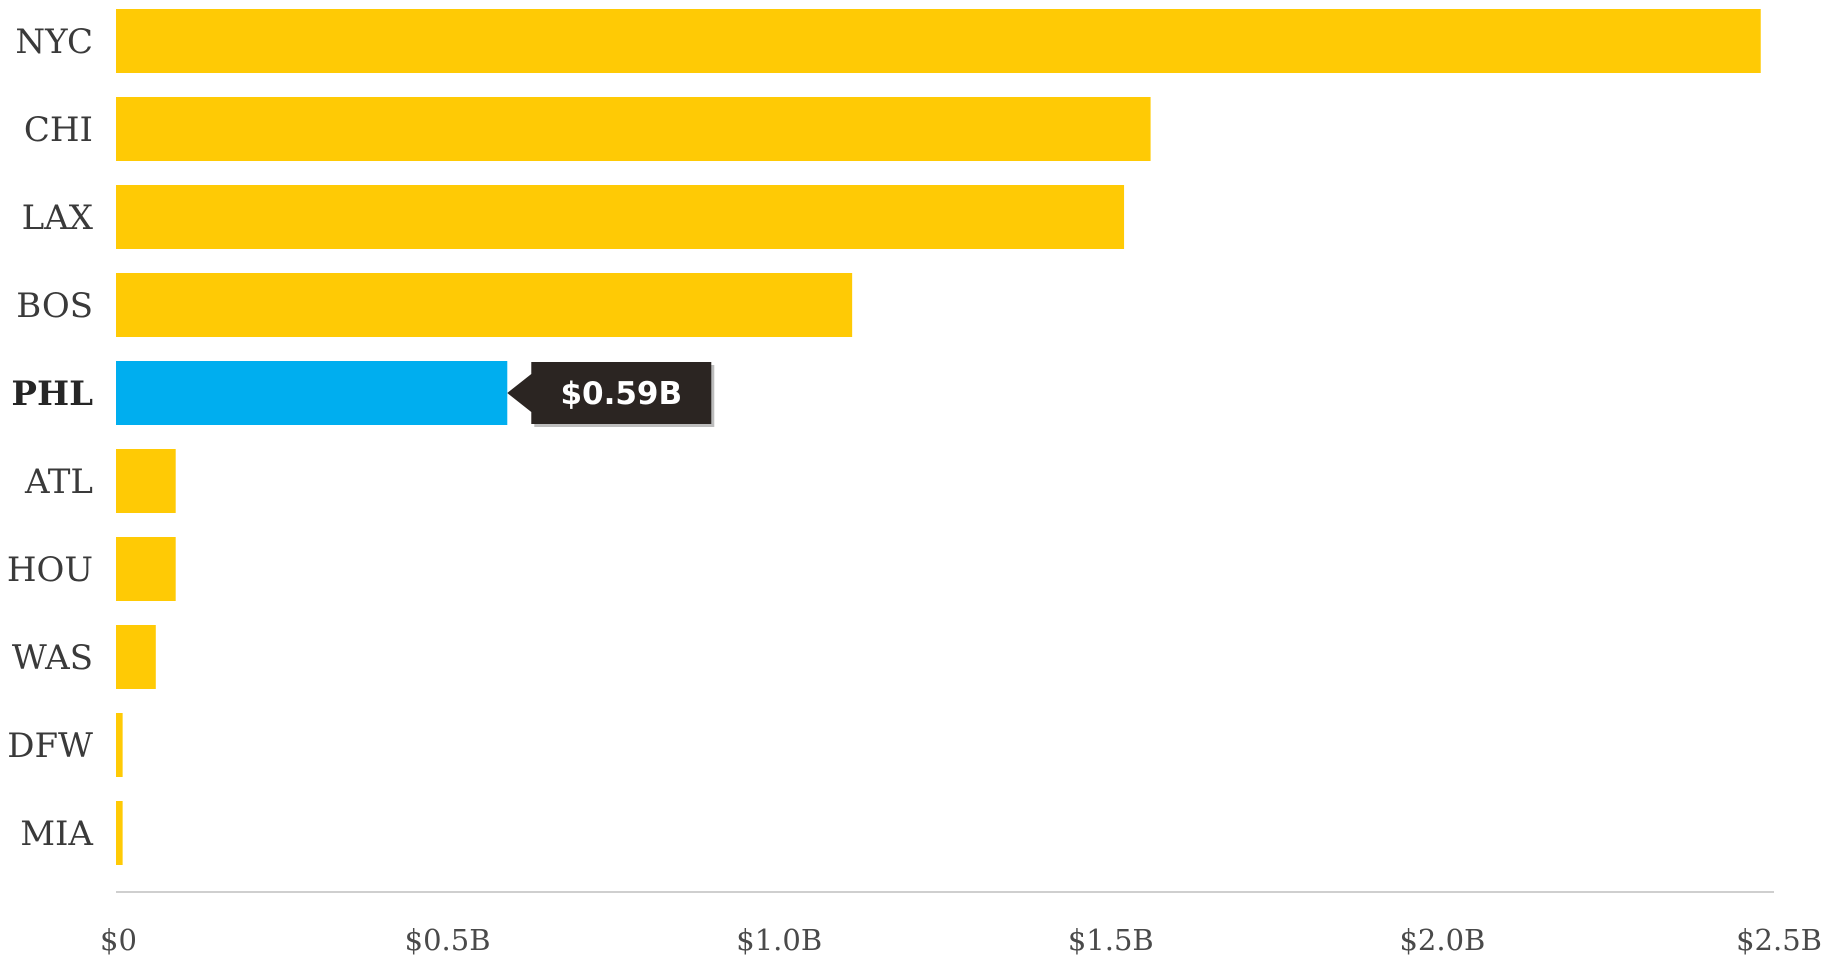  What do you see at coordinates (50, 570) in the screenshot?
I see `category-label-hou: HOU` at bounding box center [50, 570].